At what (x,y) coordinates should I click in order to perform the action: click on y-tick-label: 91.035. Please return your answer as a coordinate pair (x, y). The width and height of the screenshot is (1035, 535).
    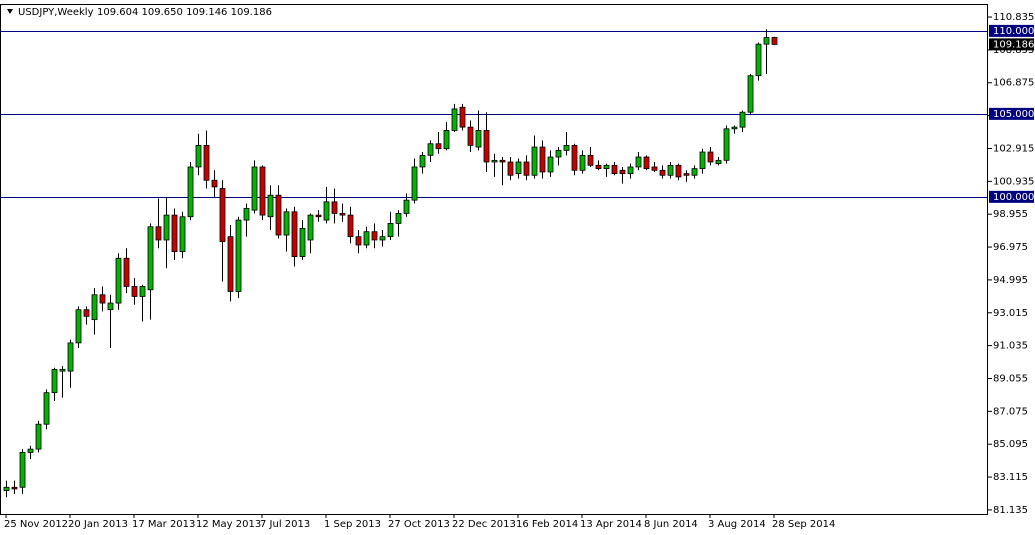
    Looking at the image, I should click on (1010, 346).